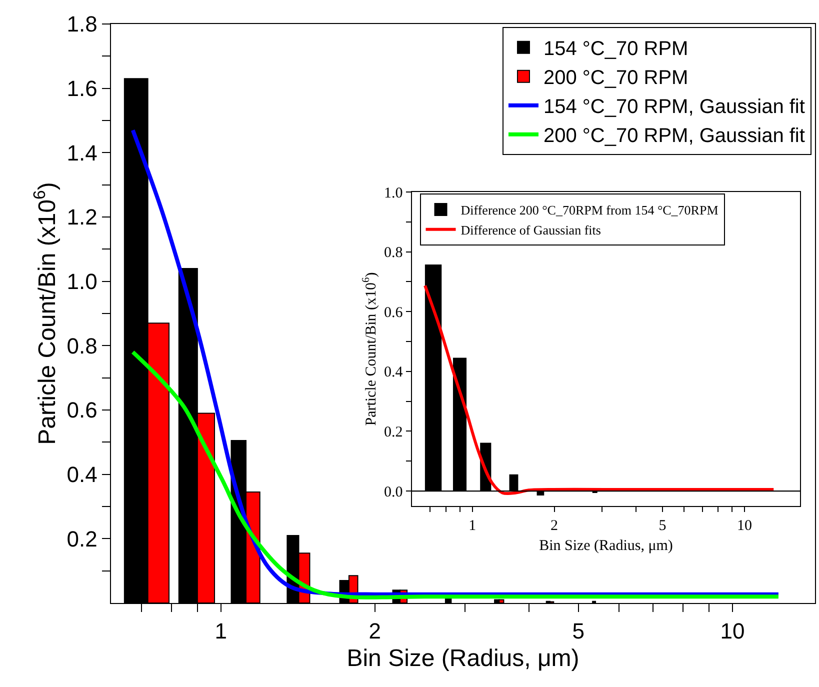 The height and width of the screenshot is (687, 819). What do you see at coordinates (674, 107) in the screenshot?
I see `legend-label: 154 °C_70 RPM, Gaussian fit` at bounding box center [674, 107].